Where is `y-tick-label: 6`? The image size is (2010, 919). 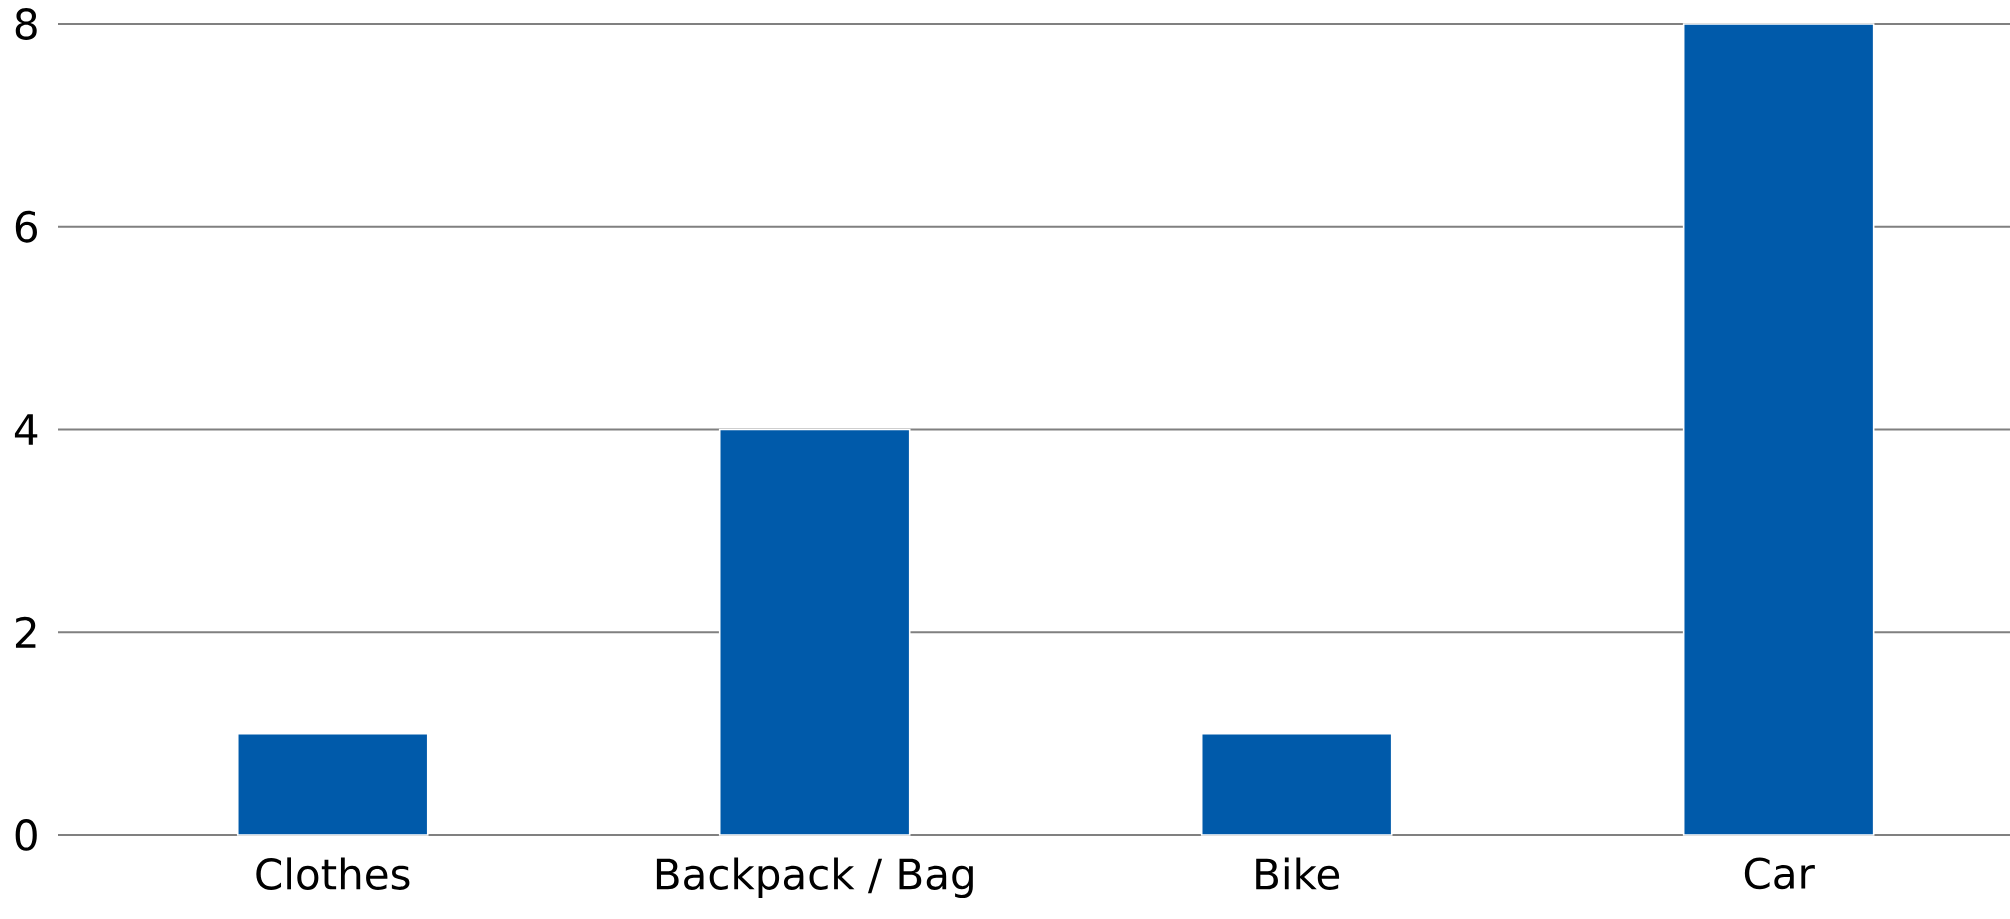 y-tick-label: 6 is located at coordinates (26, 226).